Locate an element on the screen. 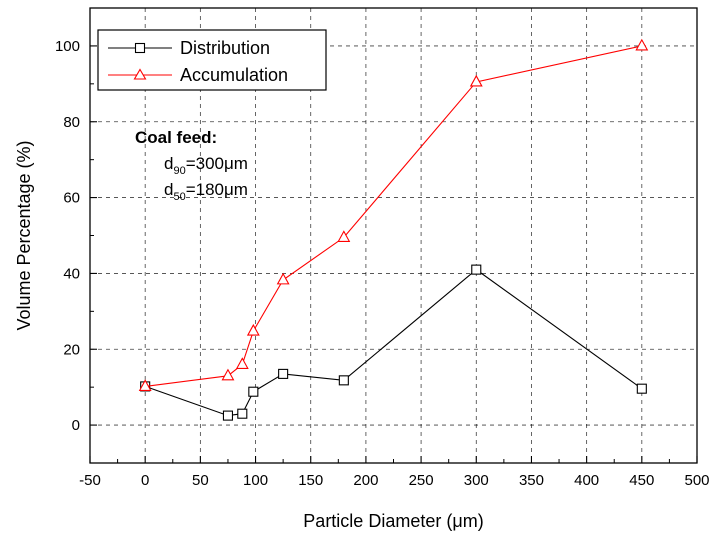 This screenshot has width=719, height=535. legend-box is located at coordinates (212, 60).